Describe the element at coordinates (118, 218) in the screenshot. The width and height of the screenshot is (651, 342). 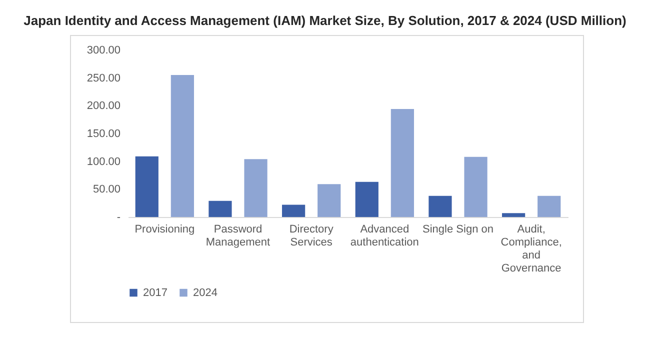
I see `y-tick-label: -` at that location.